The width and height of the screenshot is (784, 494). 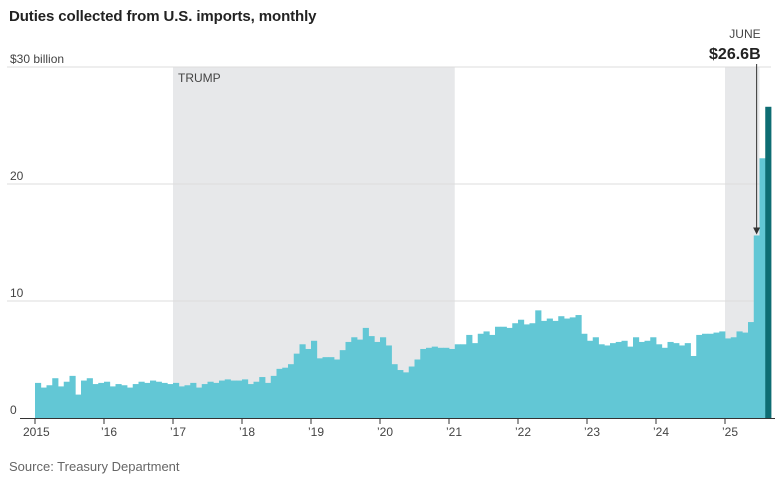 I want to click on annotation-value: $26.6B, so click(x=735, y=54).